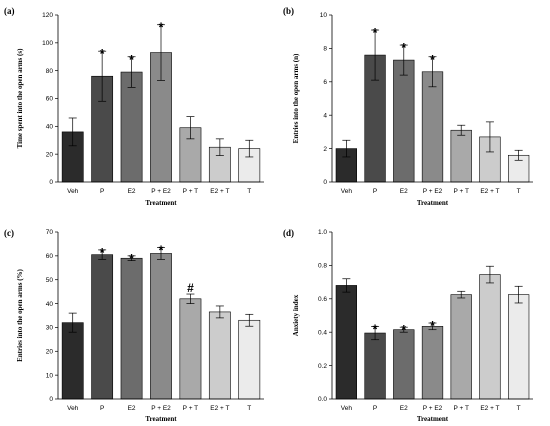 This screenshot has width=550, height=426. I want to click on chart-1-xtick-label-4: P + E2, so click(161, 191).